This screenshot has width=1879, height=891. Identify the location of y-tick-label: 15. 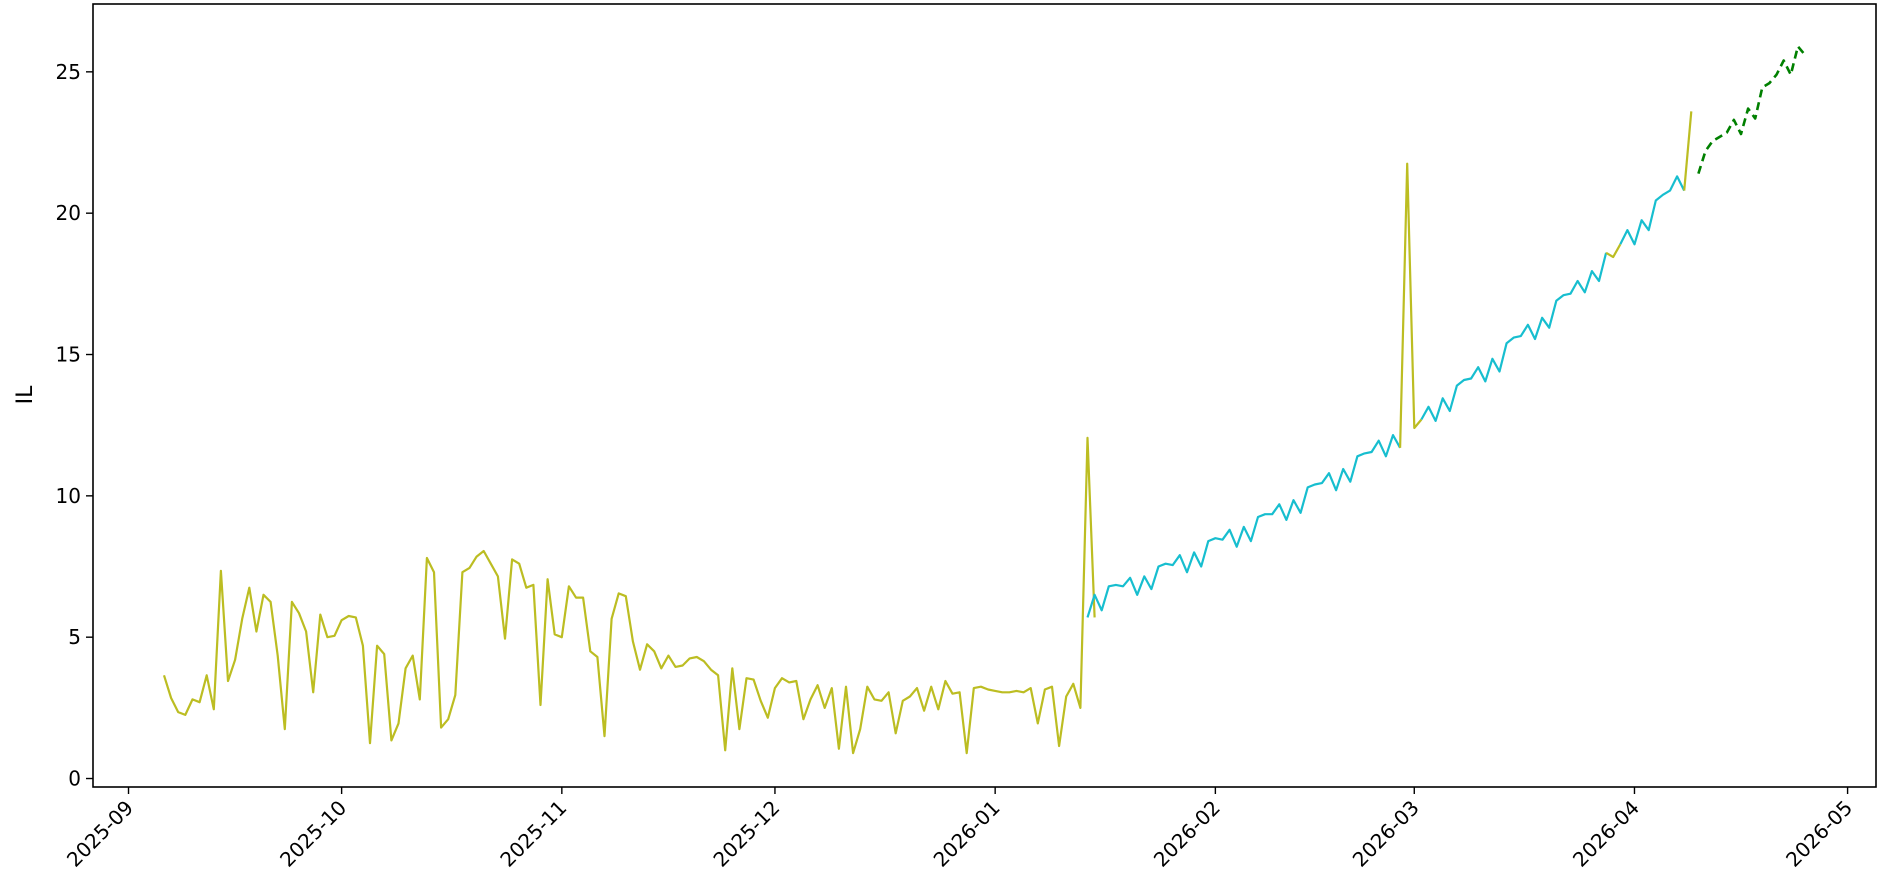
(68, 355).